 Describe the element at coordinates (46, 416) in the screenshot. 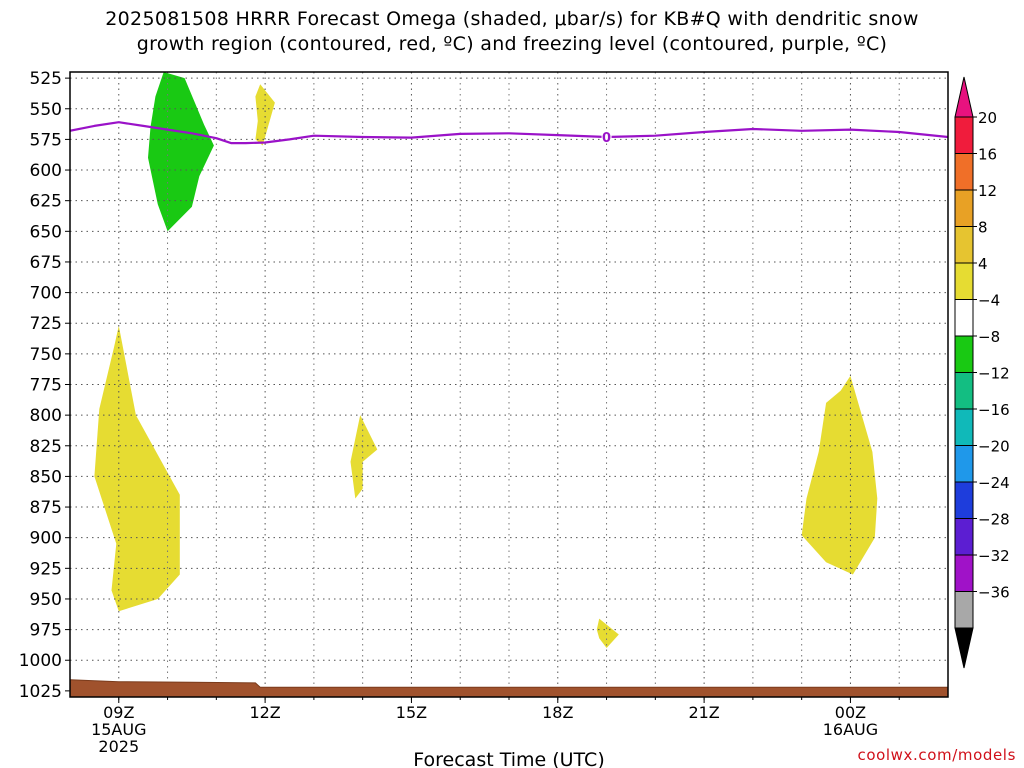

I see `y-tick-label: 800` at that location.